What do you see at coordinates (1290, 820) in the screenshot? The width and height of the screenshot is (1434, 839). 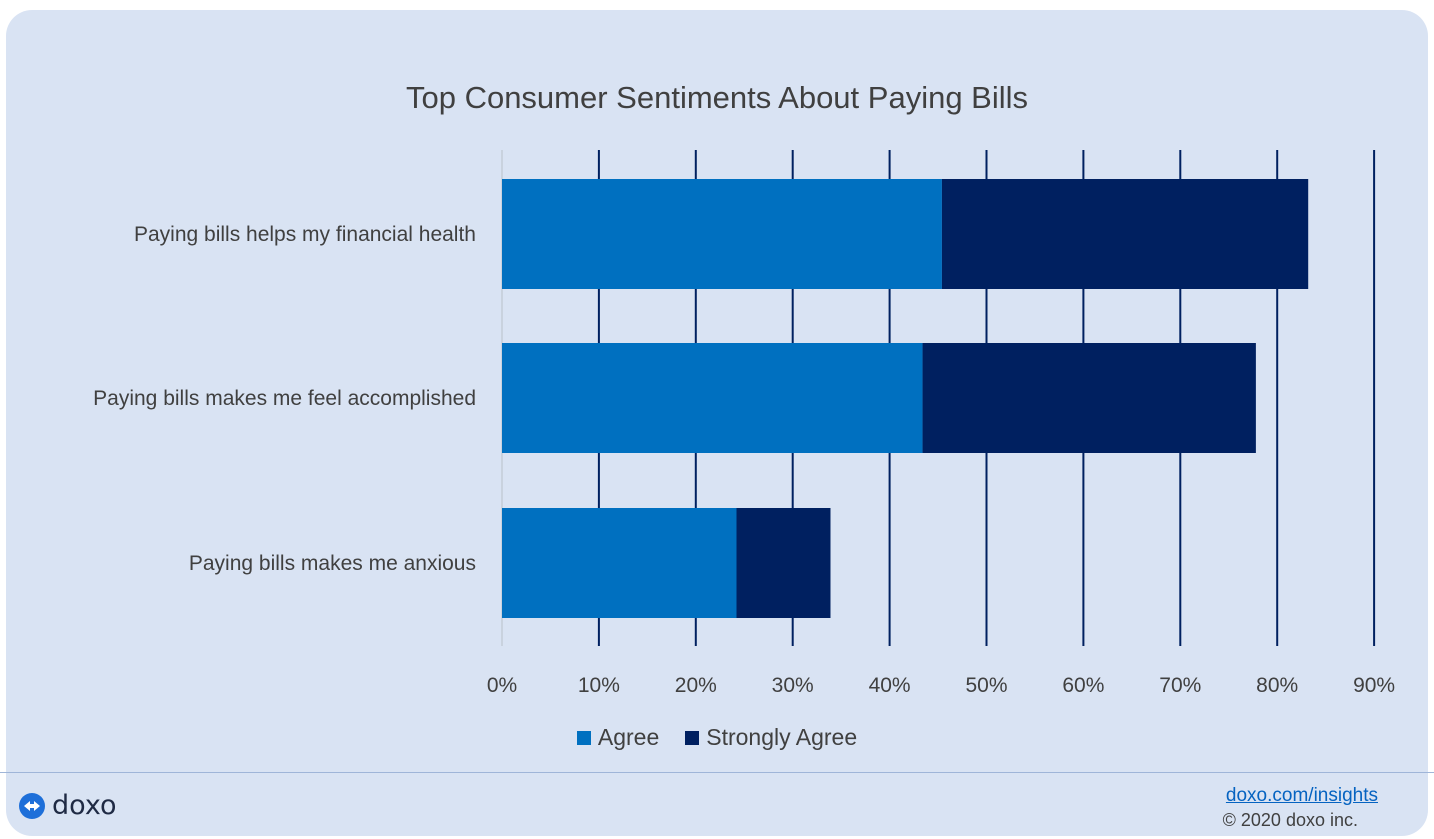 I see `copyright-text: © 2020 doxo inc.` at bounding box center [1290, 820].